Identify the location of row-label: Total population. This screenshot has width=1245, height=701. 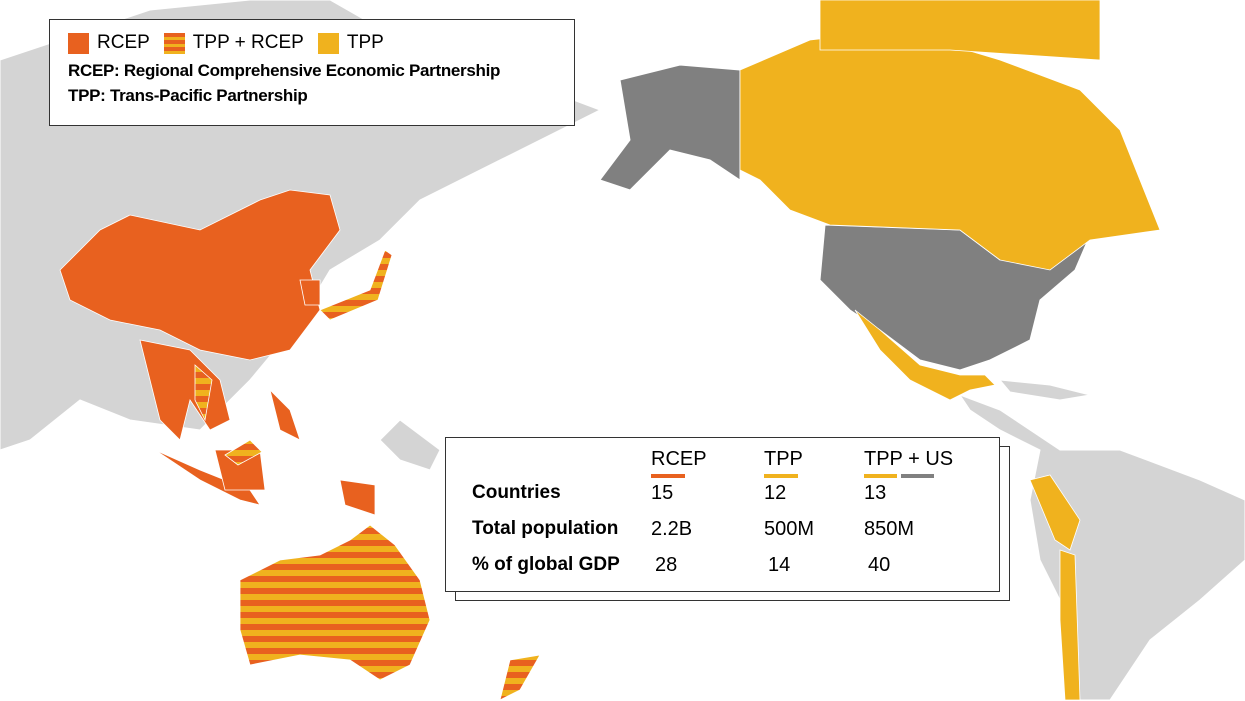
(545, 528).